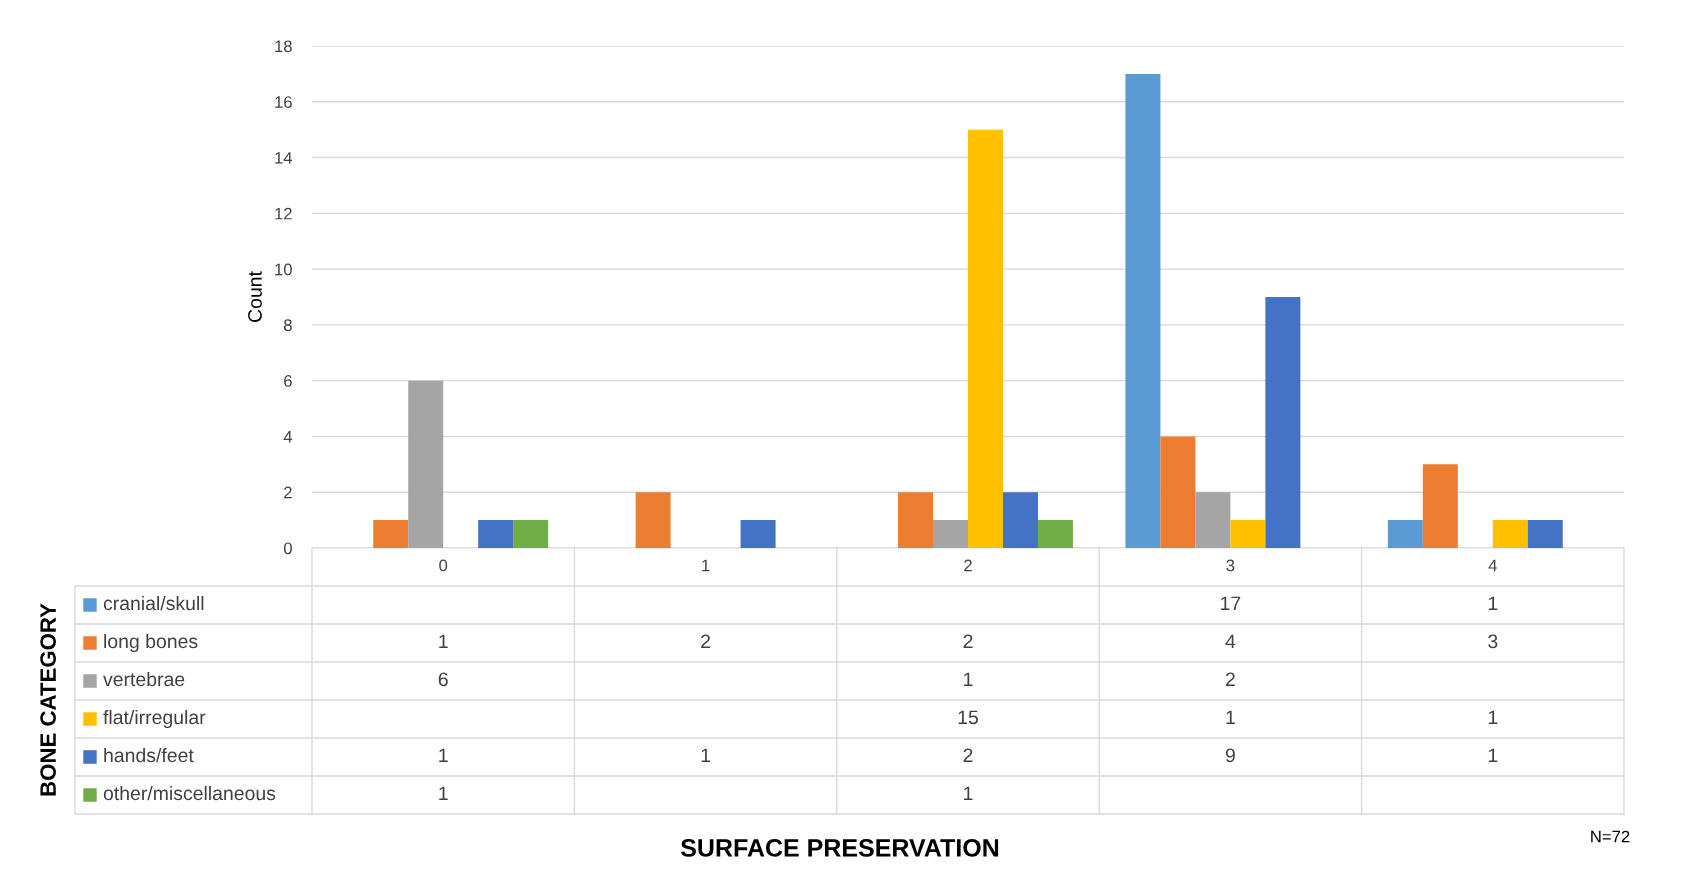  What do you see at coordinates (48, 699) in the screenshot?
I see `text: BONE CATEGORY` at bounding box center [48, 699].